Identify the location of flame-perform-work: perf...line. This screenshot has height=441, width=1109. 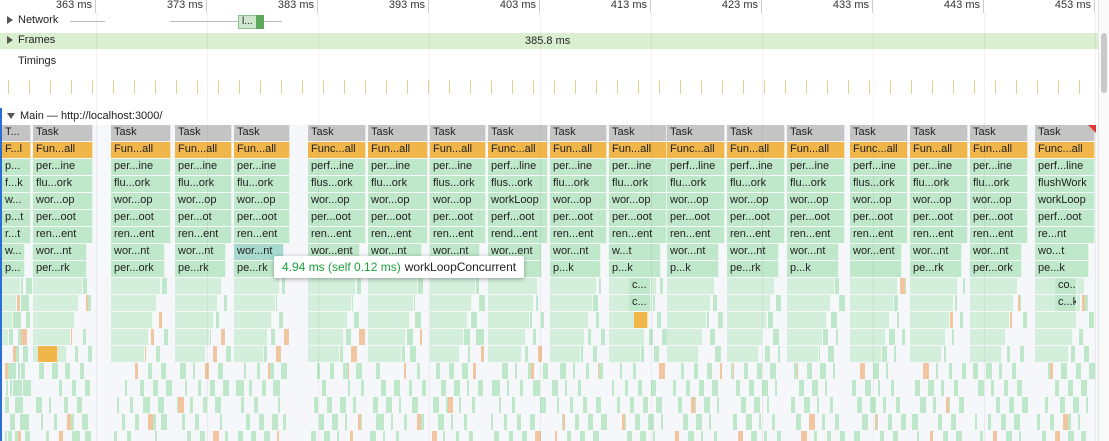
(696, 167).